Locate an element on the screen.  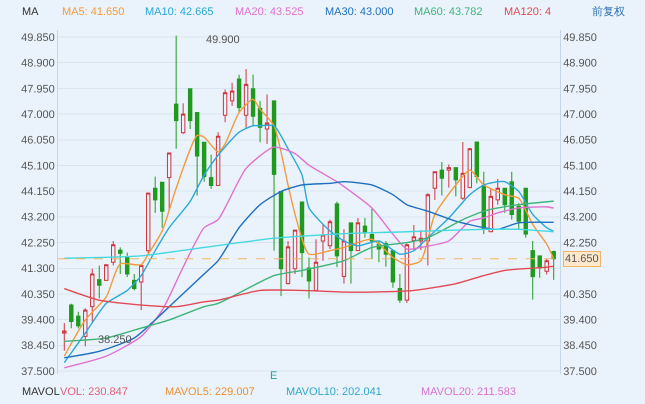
y2-tick-label: 49.850 is located at coordinates (580, 38).